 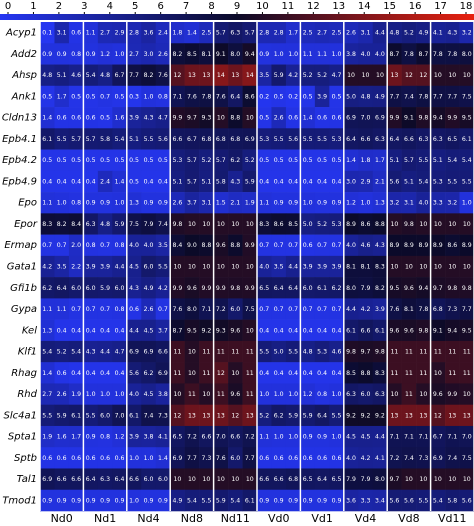 I want to click on cell-value: 9.8, so click(x=380, y=352).